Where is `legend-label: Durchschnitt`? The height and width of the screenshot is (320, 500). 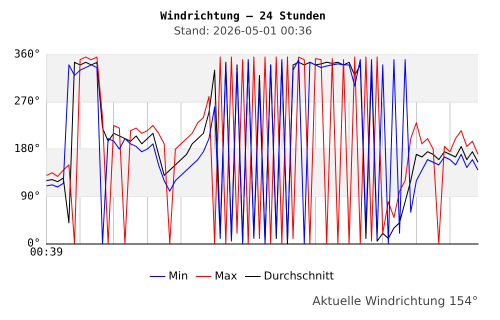
legend-label: Durchschnitt is located at coordinates (299, 275).